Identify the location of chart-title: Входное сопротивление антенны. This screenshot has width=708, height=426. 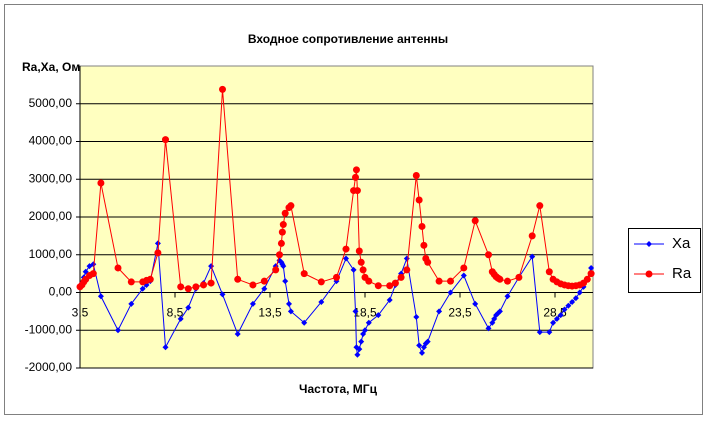
(348, 39).